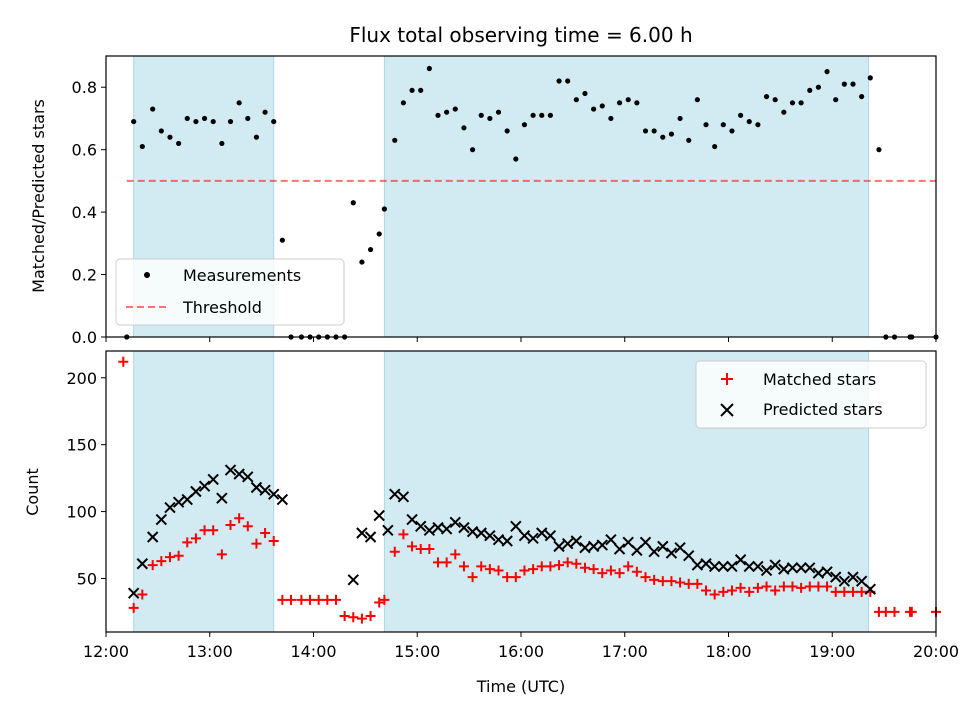 The image size is (960, 720). Describe the element at coordinates (417, 651) in the screenshot. I see `x-tick-label: 15:00` at that location.